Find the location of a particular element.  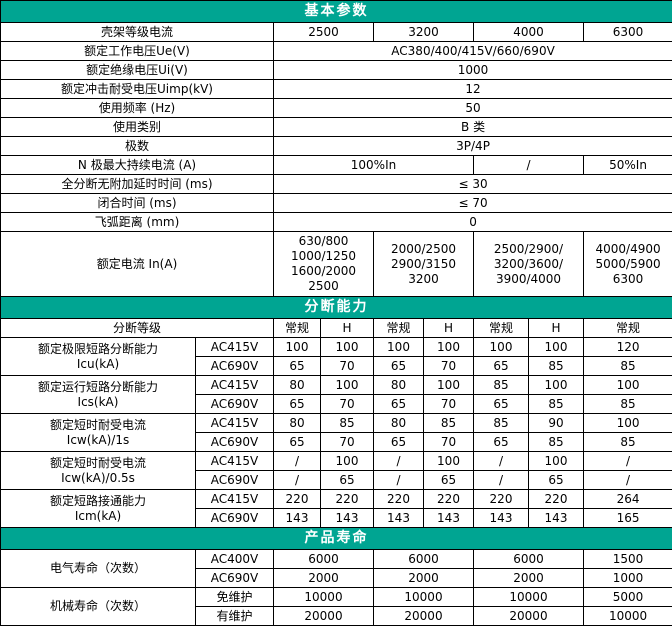

table-row: 额定绝缘电压Ui(V) 1000 is located at coordinates (336, 70).